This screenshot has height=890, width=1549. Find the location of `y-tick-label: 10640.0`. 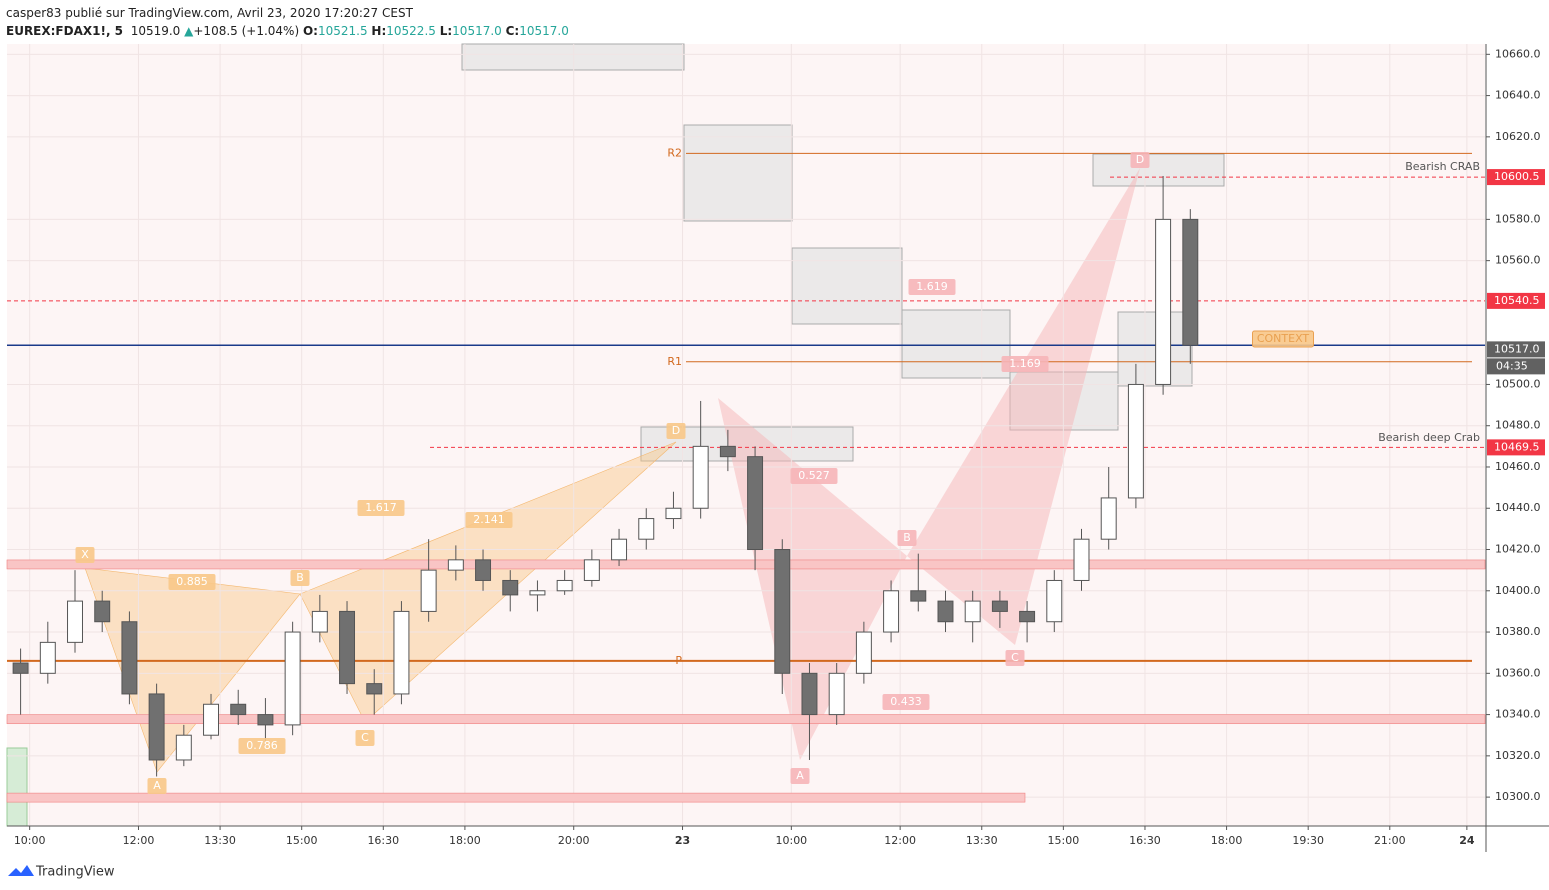

y-tick-label: 10640.0 is located at coordinates (1518, 95).